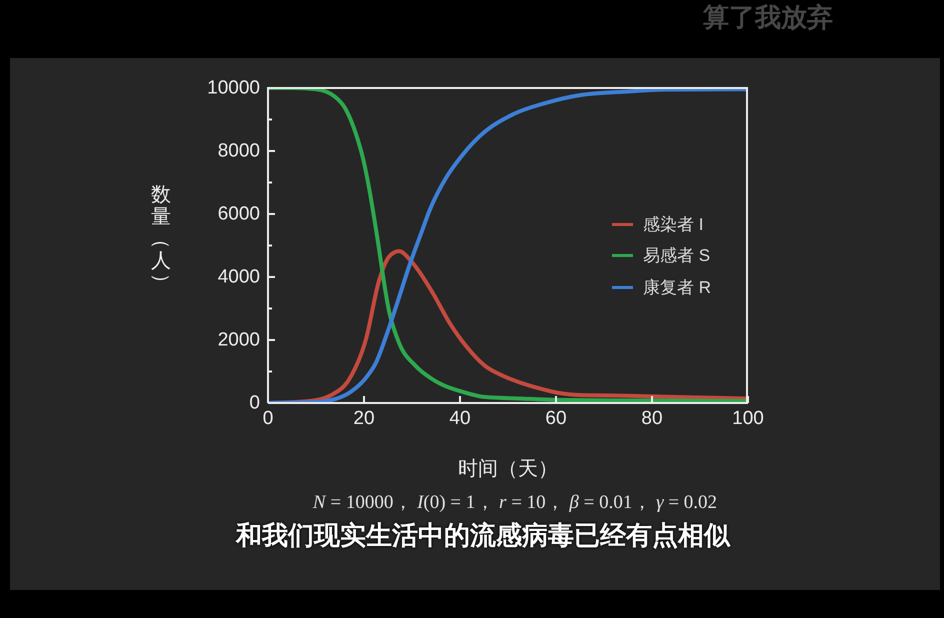 The image size is (944, 618). What do you see at coordinates (239, 340) in the screenshot?
I see `y-tick-label: 2000` at bounding box center [239, 340].